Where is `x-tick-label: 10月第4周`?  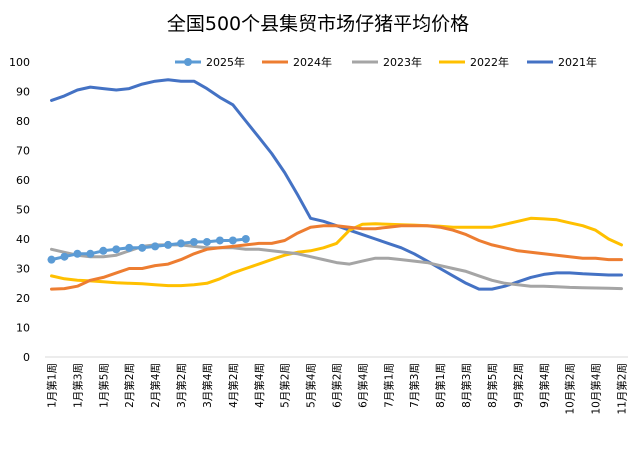
x-tick-label: 10月第4周 is located at coordinates (596, 389).